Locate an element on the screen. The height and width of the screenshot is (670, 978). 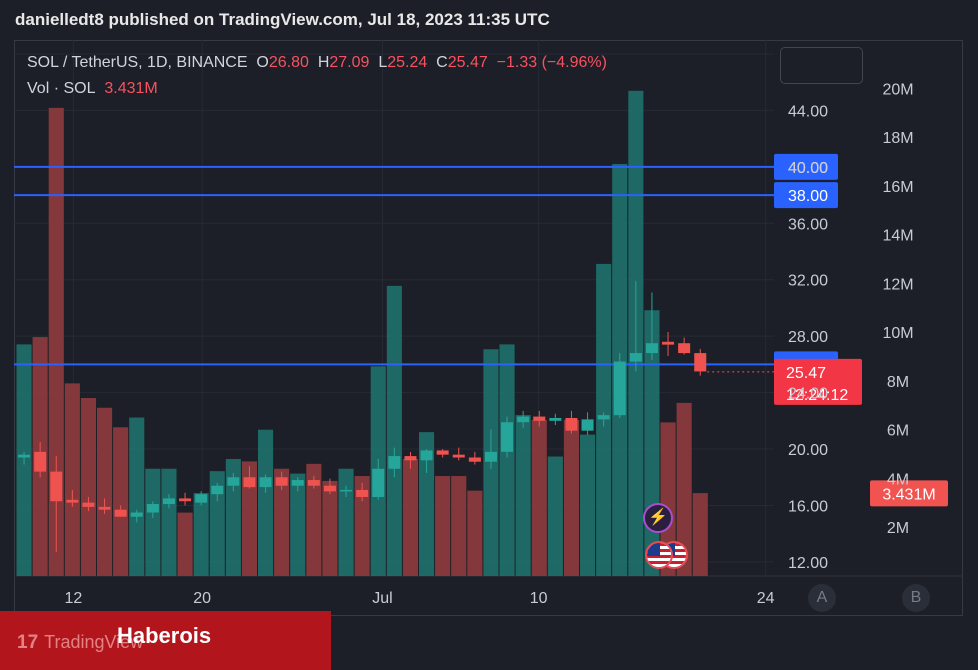
volume-legend: Vol · SOL 3.431M is located at coordinates (92, 89).